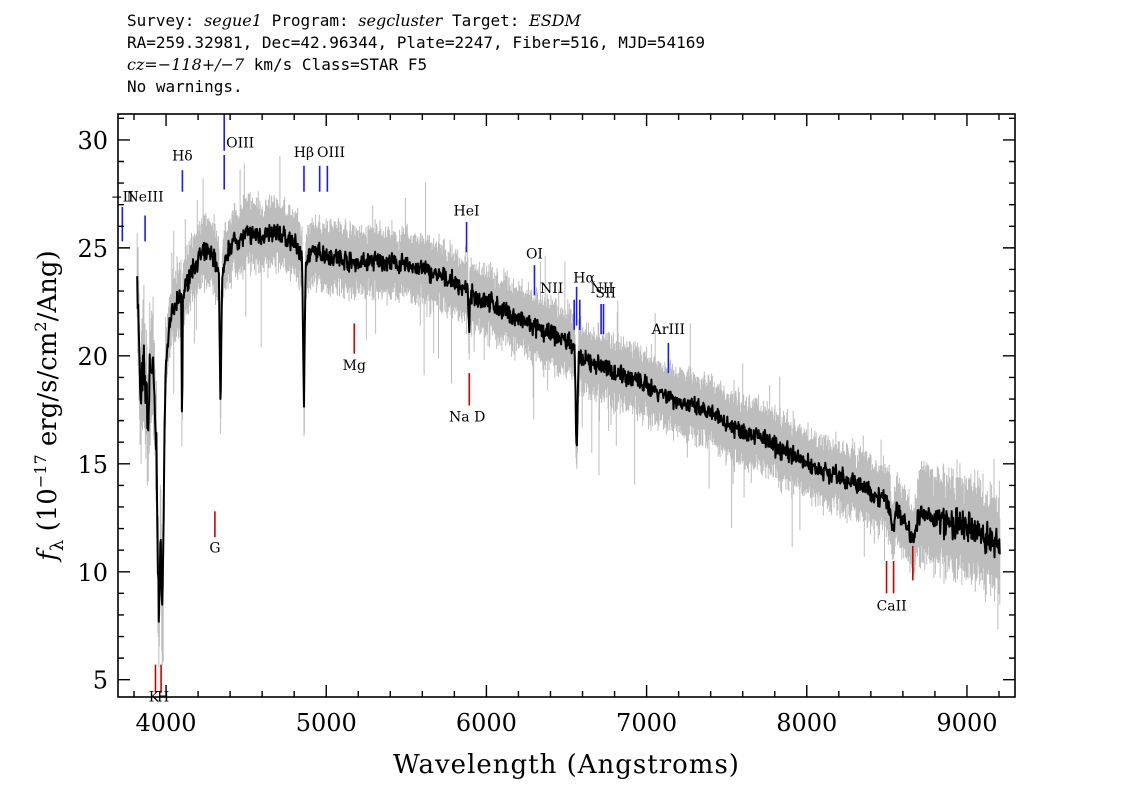 The height and width of the screenshot is (810, 1134). What do you see at coordinates (486, 723) in the screenshot?
I see `x-tick-label: 6000` at bounding box center [486, 723].